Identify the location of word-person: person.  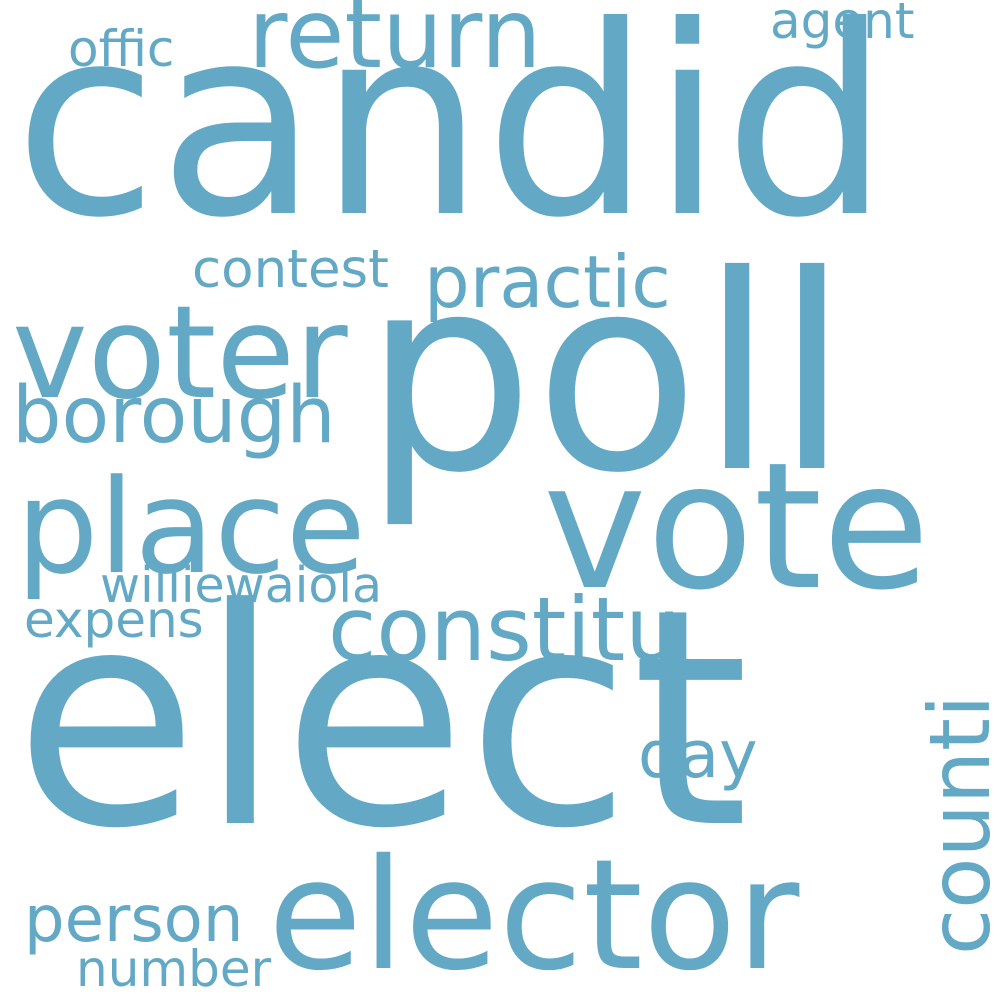
(134, 920).